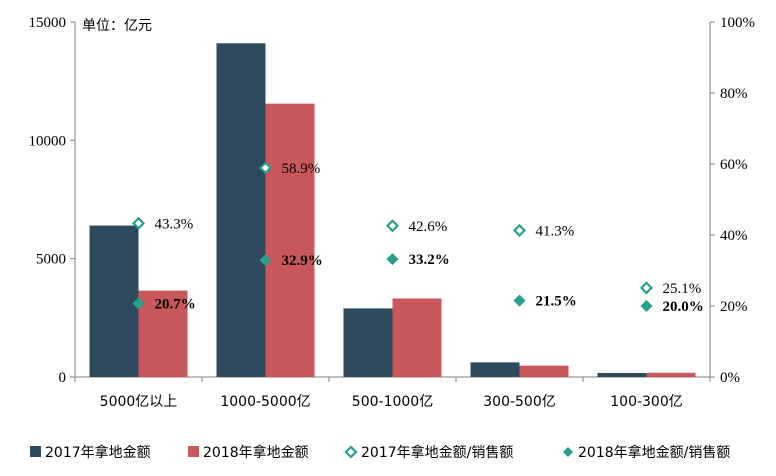  Describe the element at coordinates (734, 165) in the screenshot. I see `y-right-tick-label: 60%` at that location.